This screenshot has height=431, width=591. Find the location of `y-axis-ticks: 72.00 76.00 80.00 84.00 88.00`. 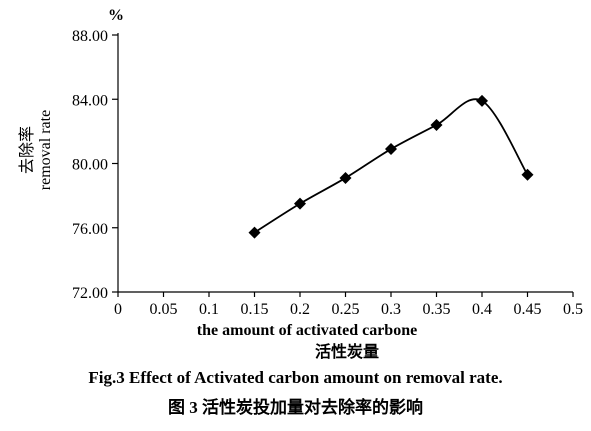

y-axis-ticks: 72.00 76.00 80.00 84.00 88.00 is located at coordinates (95, 165).